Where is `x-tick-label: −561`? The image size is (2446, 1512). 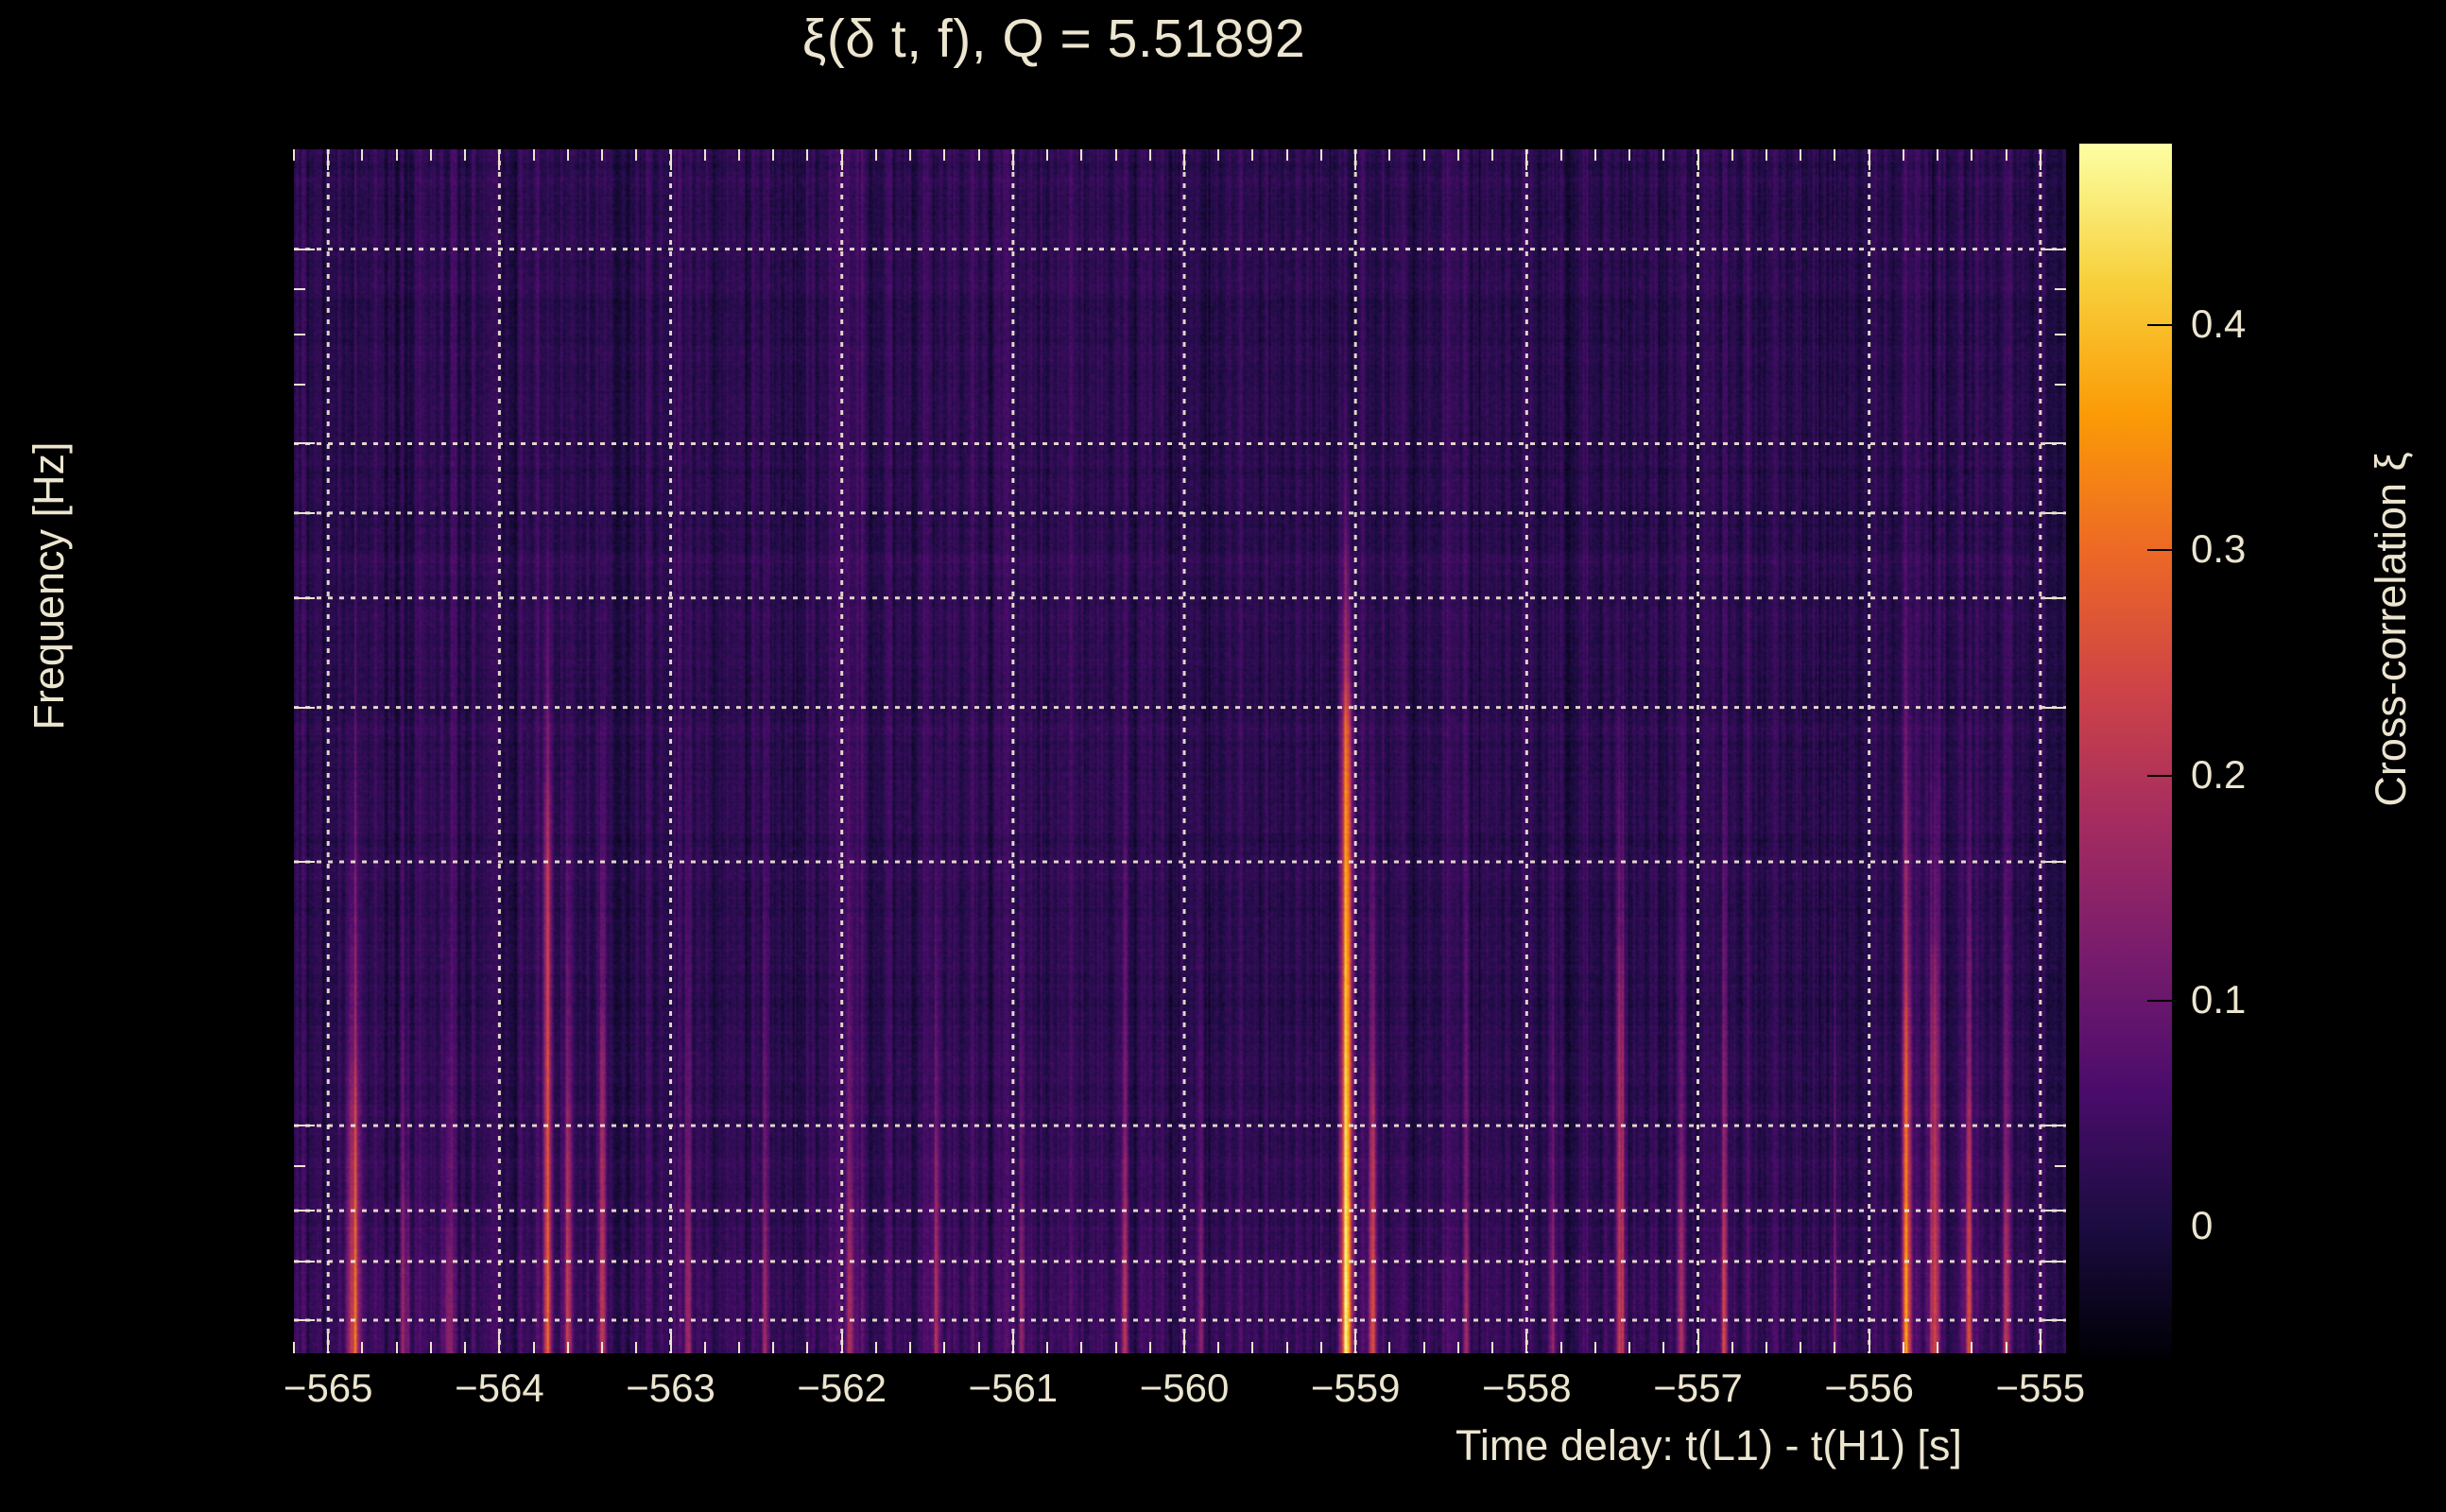
x-tick-label: −561 is located at coordinates (1014, 1388).